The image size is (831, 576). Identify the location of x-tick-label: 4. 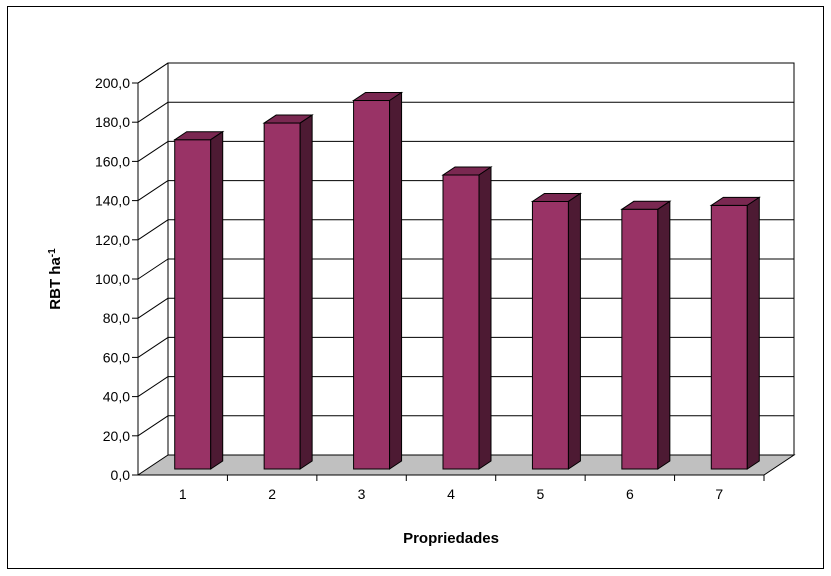
(451, 494).